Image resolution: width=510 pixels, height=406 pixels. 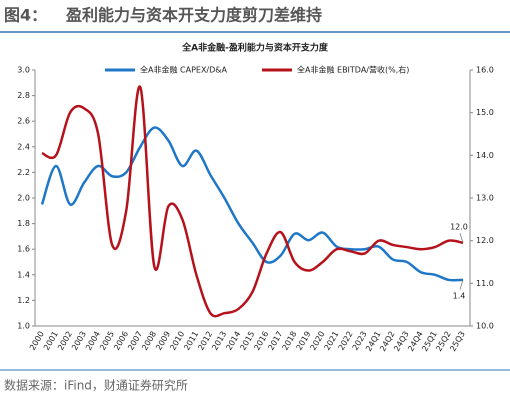 I want to click on y2-tick-label: 16.0, so click(x=485, y=70).